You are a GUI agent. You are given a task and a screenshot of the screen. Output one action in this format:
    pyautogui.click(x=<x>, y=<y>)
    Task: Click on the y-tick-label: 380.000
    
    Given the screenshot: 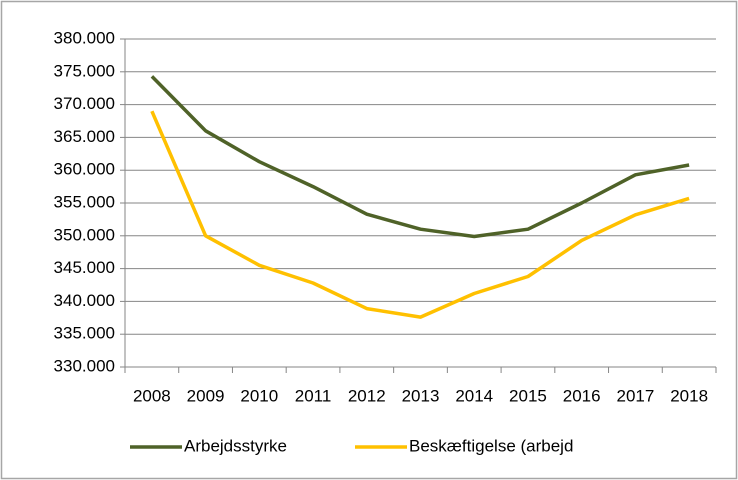 What is the action you would take?
    pyautogui.click(x=84, y=37)
    